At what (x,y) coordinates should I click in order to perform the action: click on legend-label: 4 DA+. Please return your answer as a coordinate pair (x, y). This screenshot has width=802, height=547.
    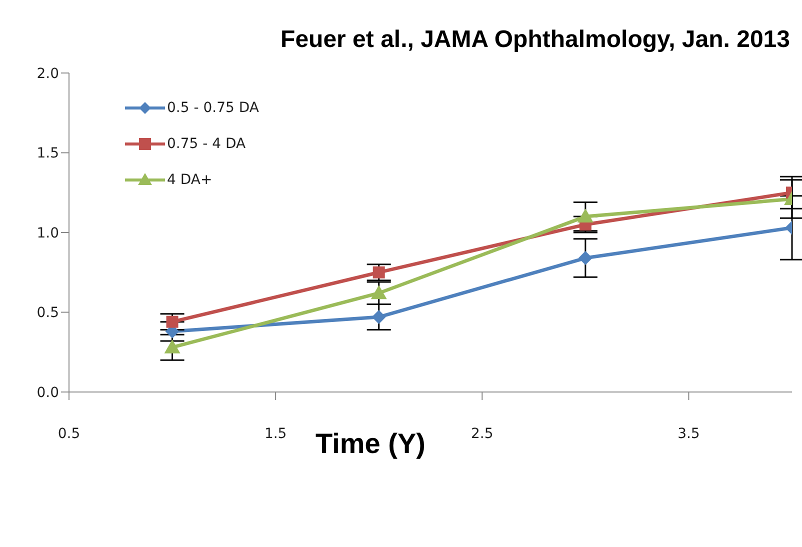
    Looking at the image, I should click on (189, 180).